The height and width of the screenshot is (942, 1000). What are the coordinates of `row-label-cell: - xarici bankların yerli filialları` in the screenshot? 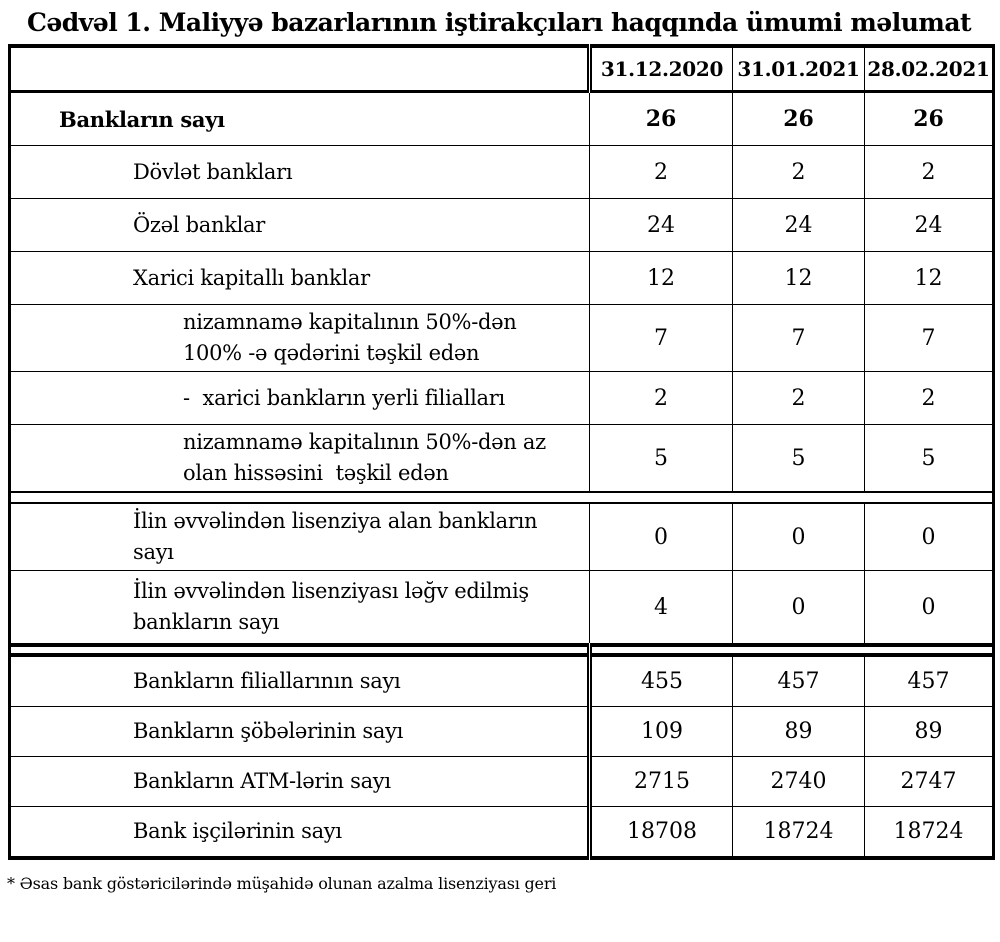 It's located at (299, 398).